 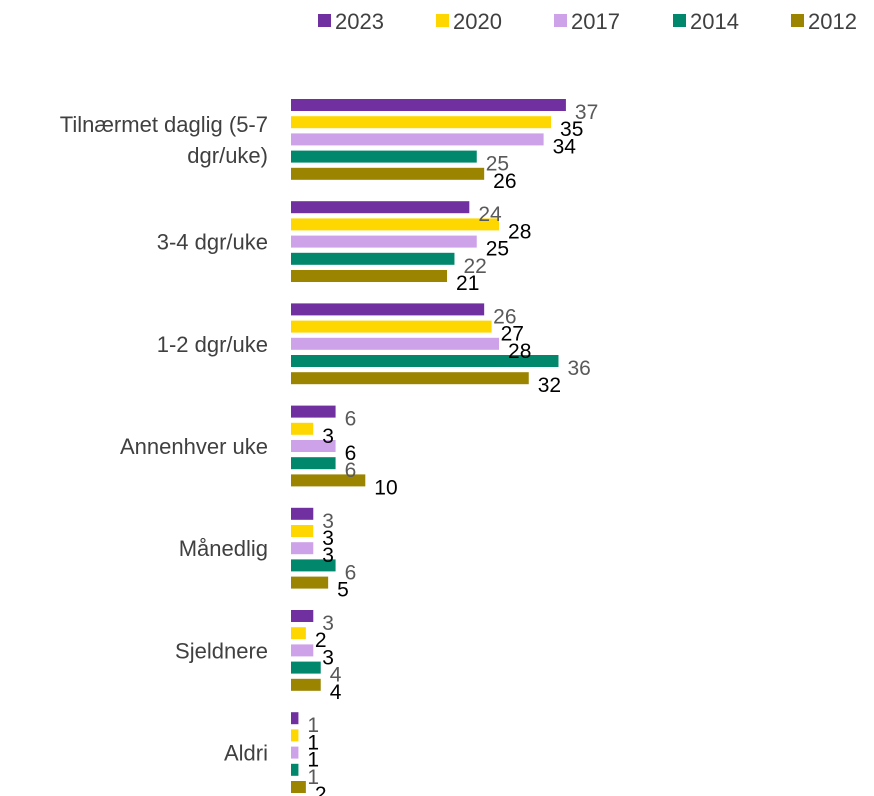 What do you see at coordinates (246, 753) in the screenshot?
I see `category-label: Aldri` at bounding box center [246, 753].